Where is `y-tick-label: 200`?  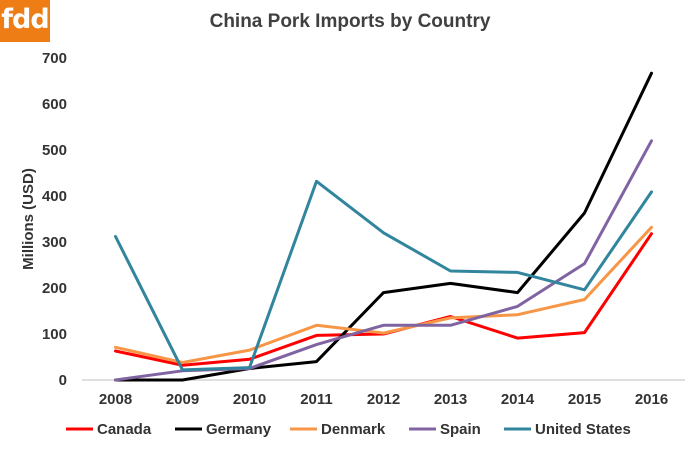
y-tick-label: 200 is located at coordinates (54, 288).